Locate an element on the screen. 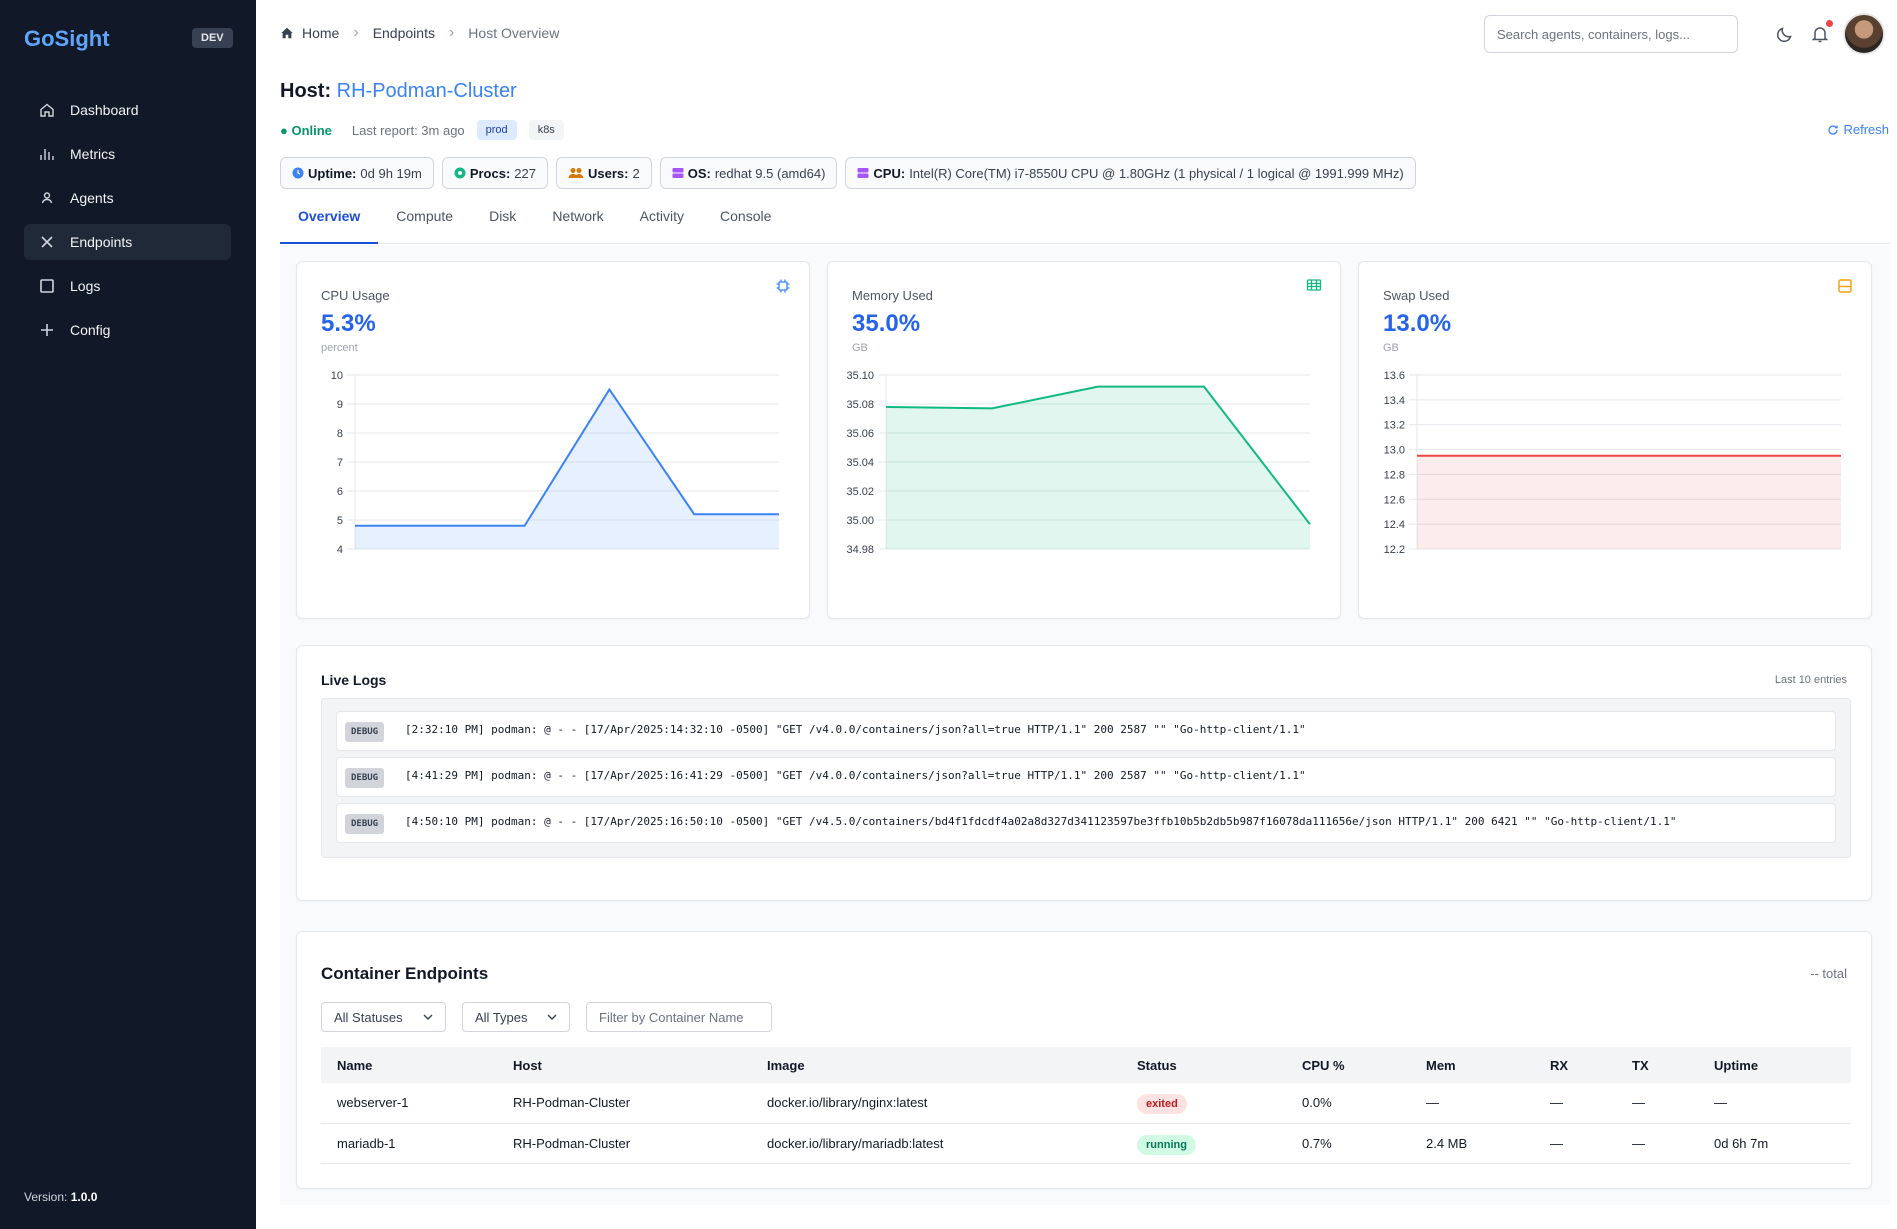  breadcrumb-home: Home is located at coordinates (309, 33).